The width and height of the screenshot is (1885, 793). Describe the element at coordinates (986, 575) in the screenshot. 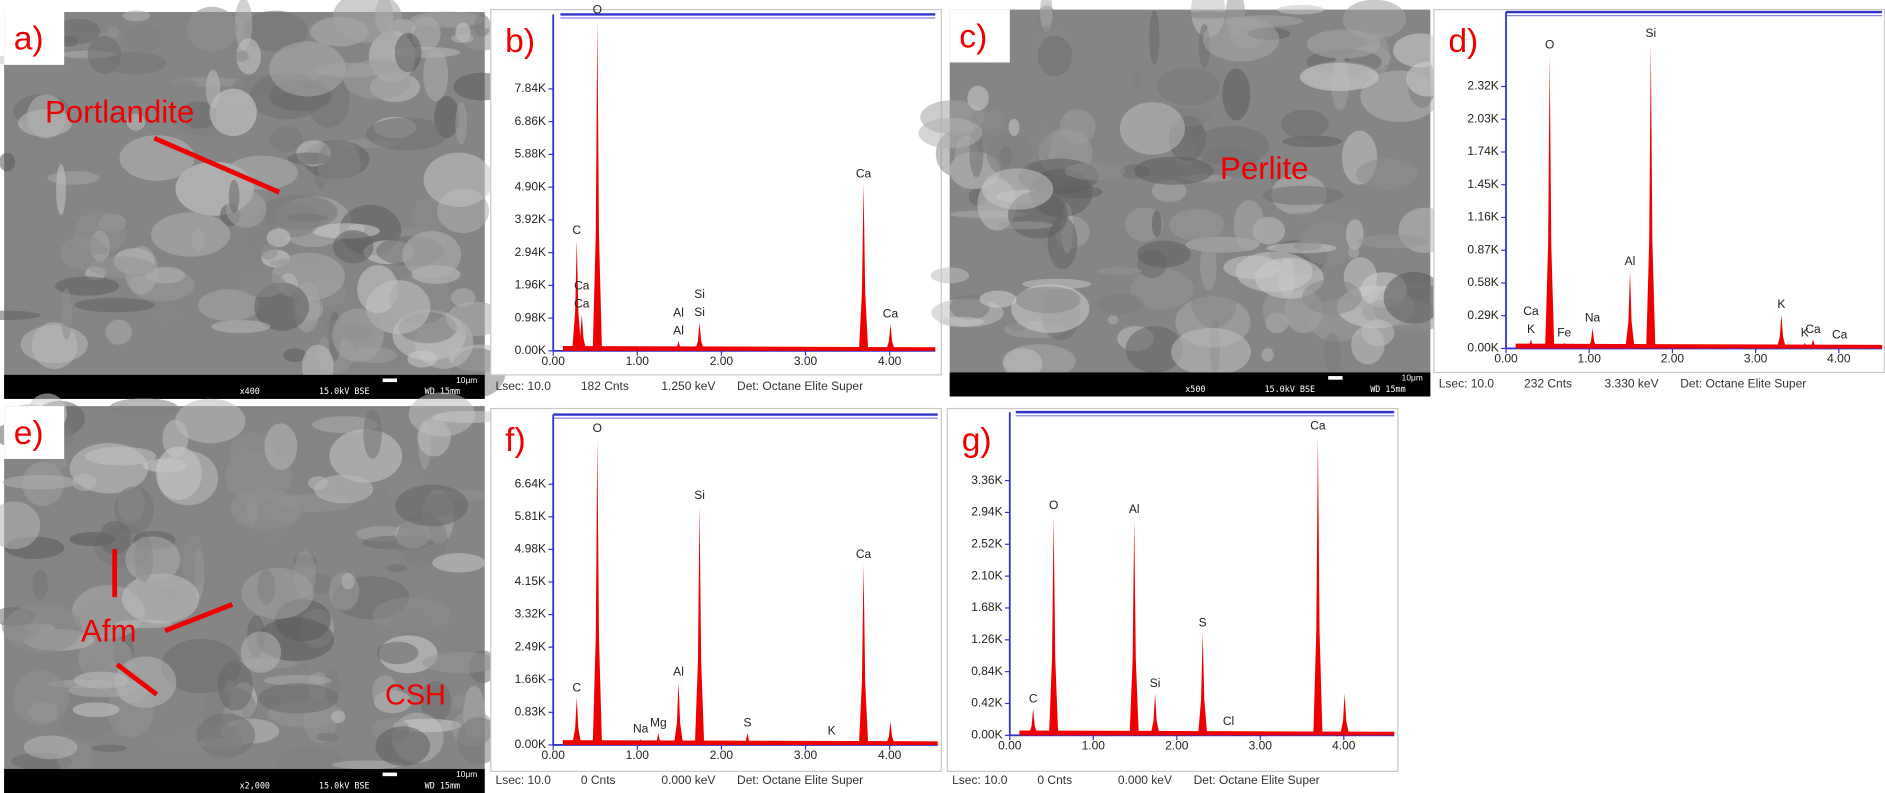

I see `y-tick-label: 2.10K` at that location.